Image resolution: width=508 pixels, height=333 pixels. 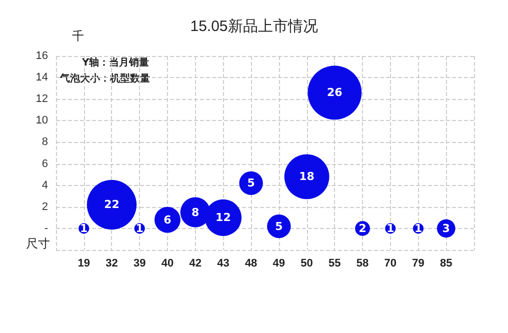 I want to click on x-tick-label: 40, so click(x=167, y=264).